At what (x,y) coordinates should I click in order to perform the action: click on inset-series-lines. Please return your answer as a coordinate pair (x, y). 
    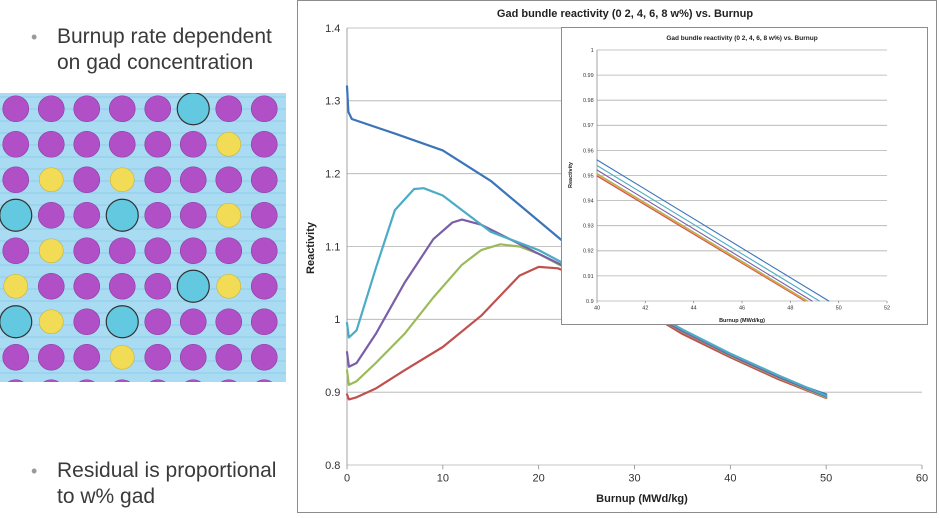
    Looking at the image, I should click on (713, 230).